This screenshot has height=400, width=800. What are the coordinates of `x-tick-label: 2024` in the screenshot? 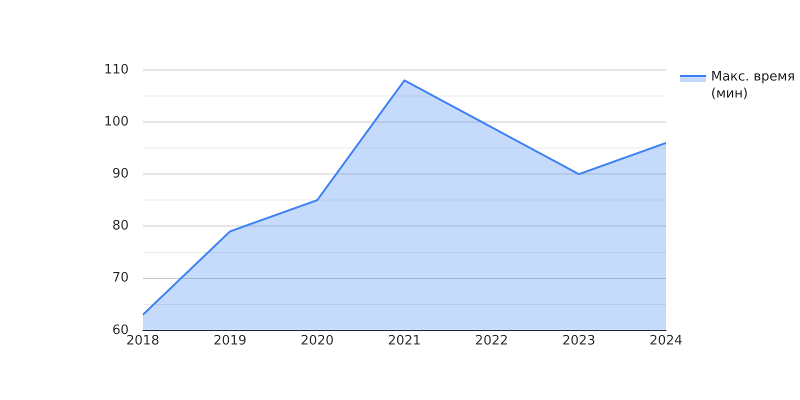 It's located at (666, 341).